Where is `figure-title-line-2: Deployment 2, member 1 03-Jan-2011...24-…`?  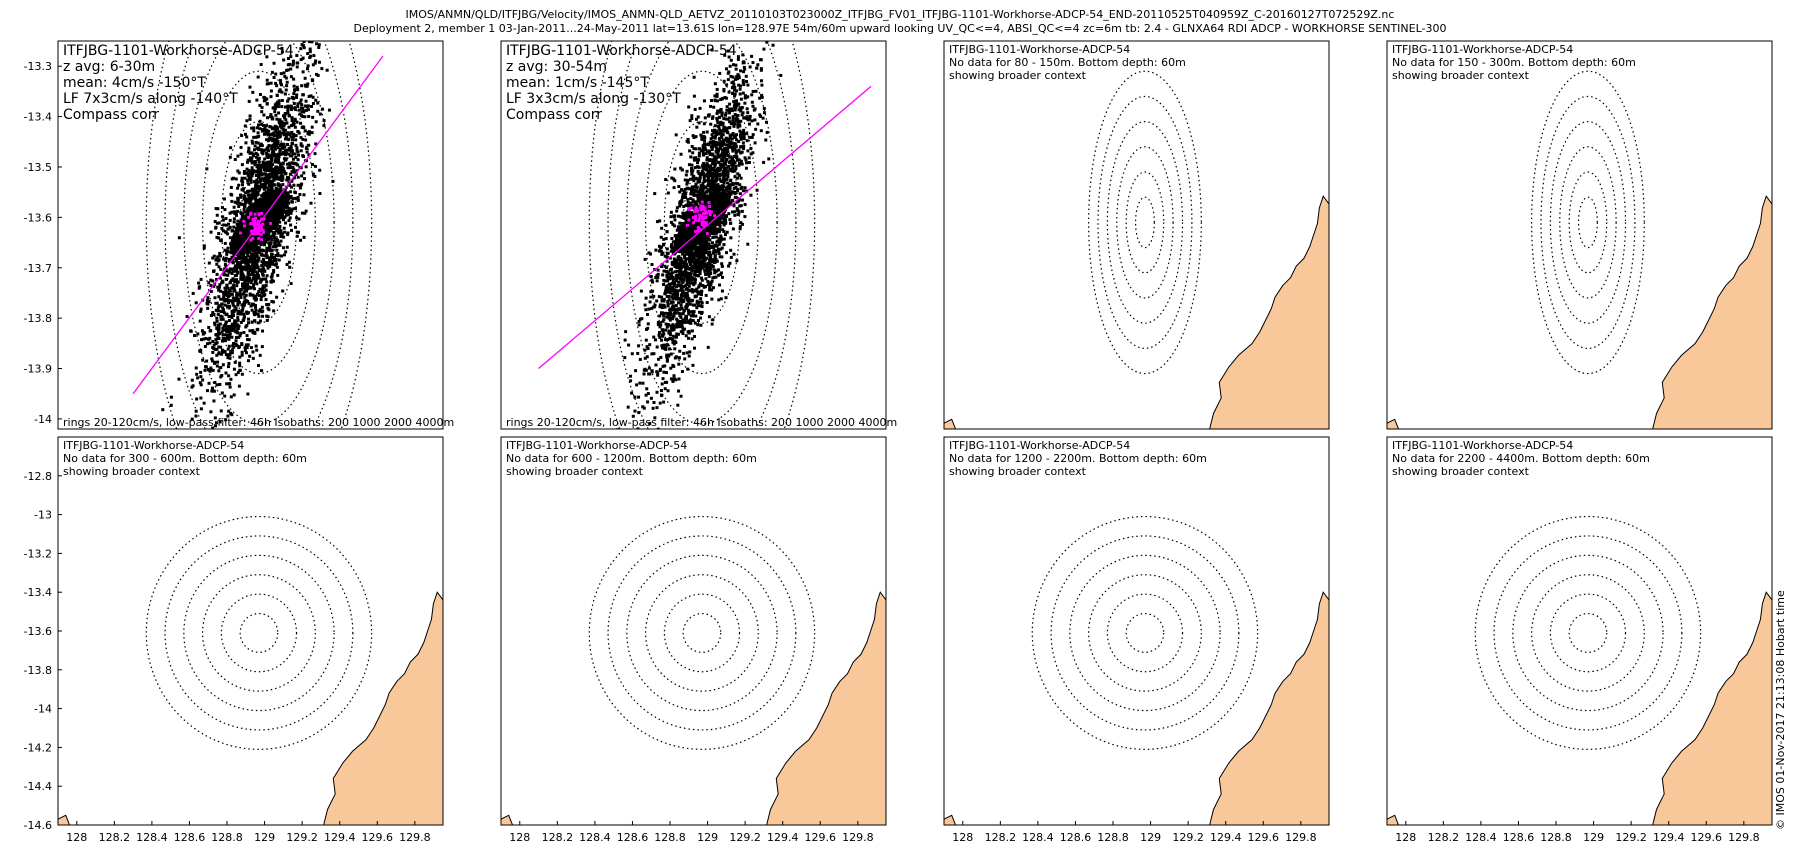
figure-title-line-2: Deployment 2, member 1 03-Jan-2011...24-… is located at coordinates (900, 28).